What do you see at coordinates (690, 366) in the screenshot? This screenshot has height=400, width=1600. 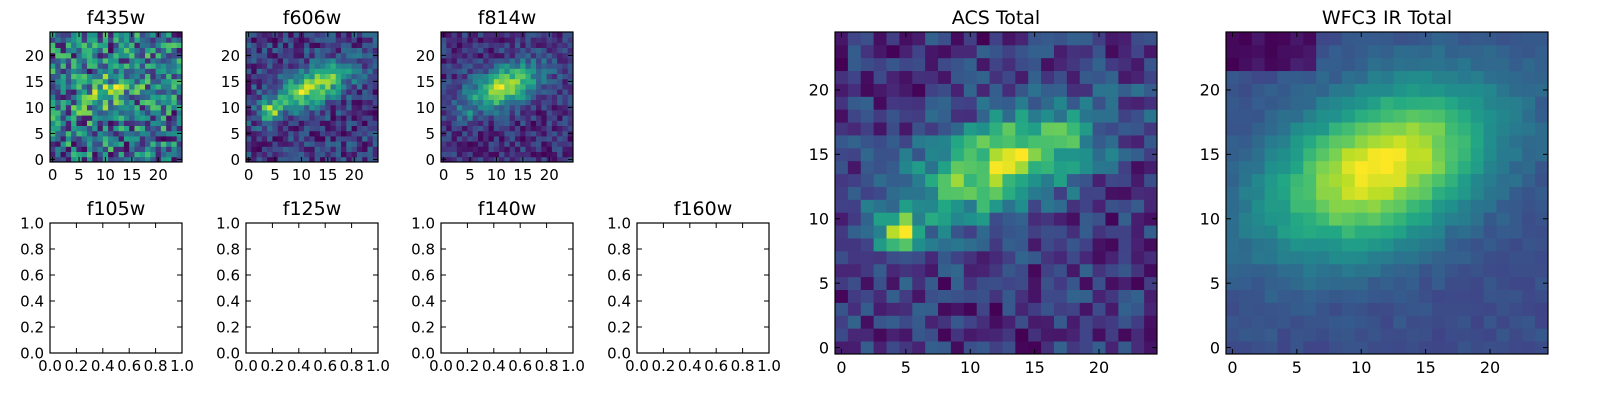 I see `x-tick-label: 0.4` at bounding box center [690, 366].